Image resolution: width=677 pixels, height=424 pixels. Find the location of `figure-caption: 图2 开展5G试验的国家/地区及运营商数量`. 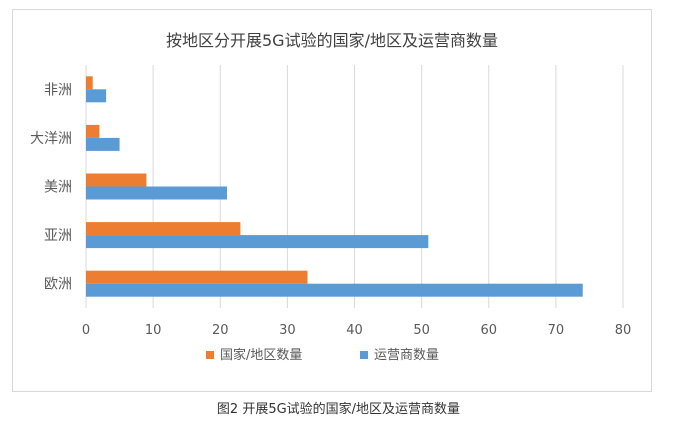

figure-caption: 图2 开展5G试验的国家/地区及运营商数量 is located at coordinates (338, 409).